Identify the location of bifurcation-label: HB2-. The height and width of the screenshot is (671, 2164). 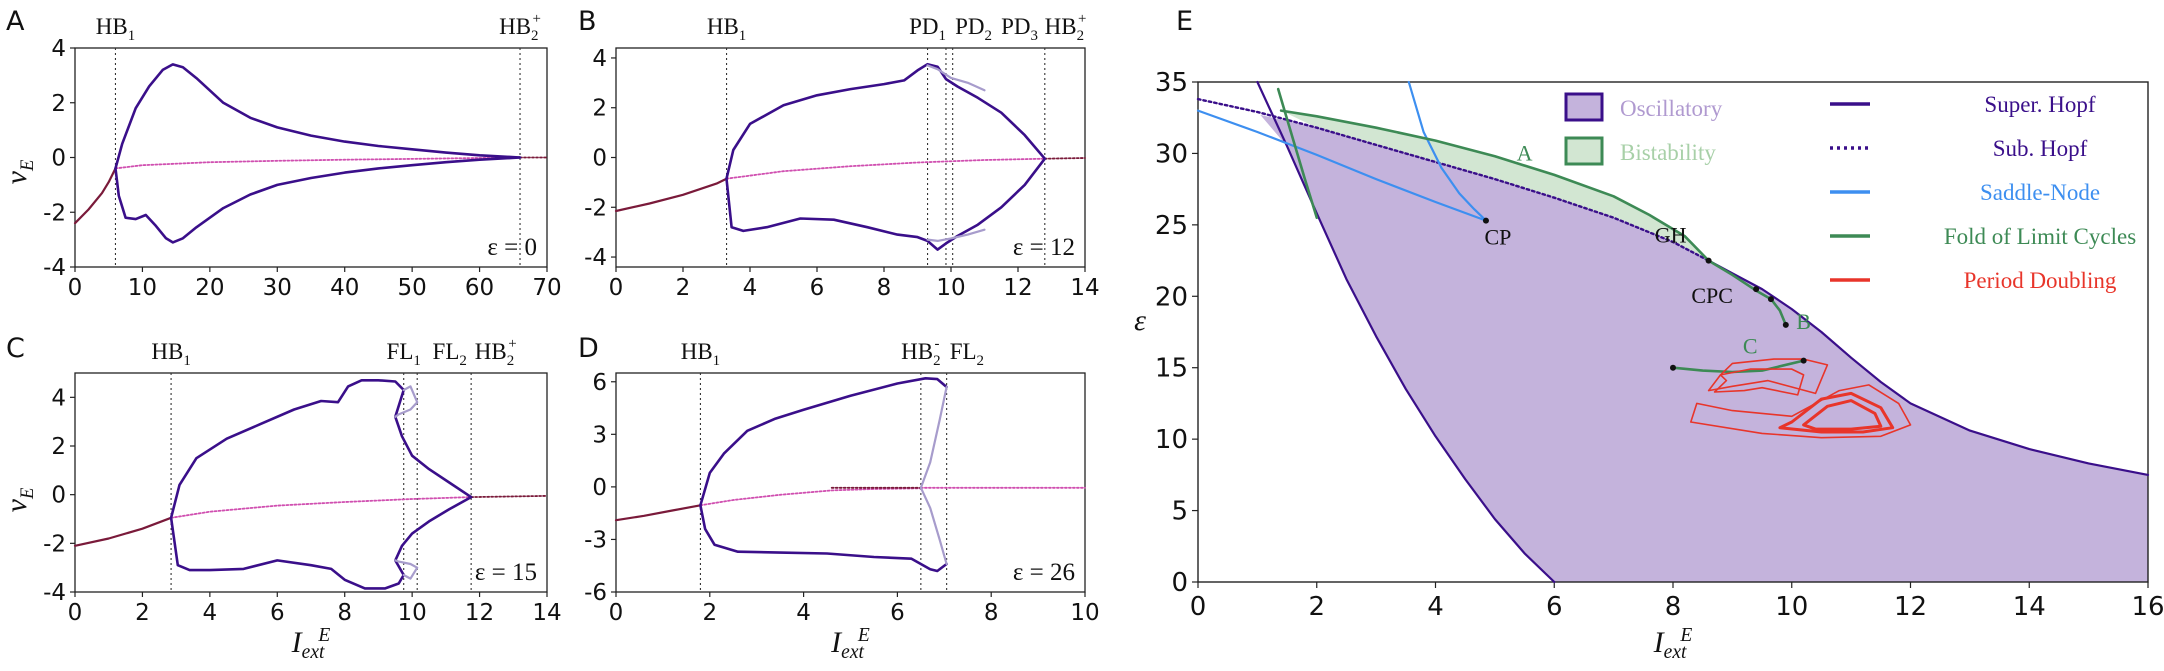
(920, 352).